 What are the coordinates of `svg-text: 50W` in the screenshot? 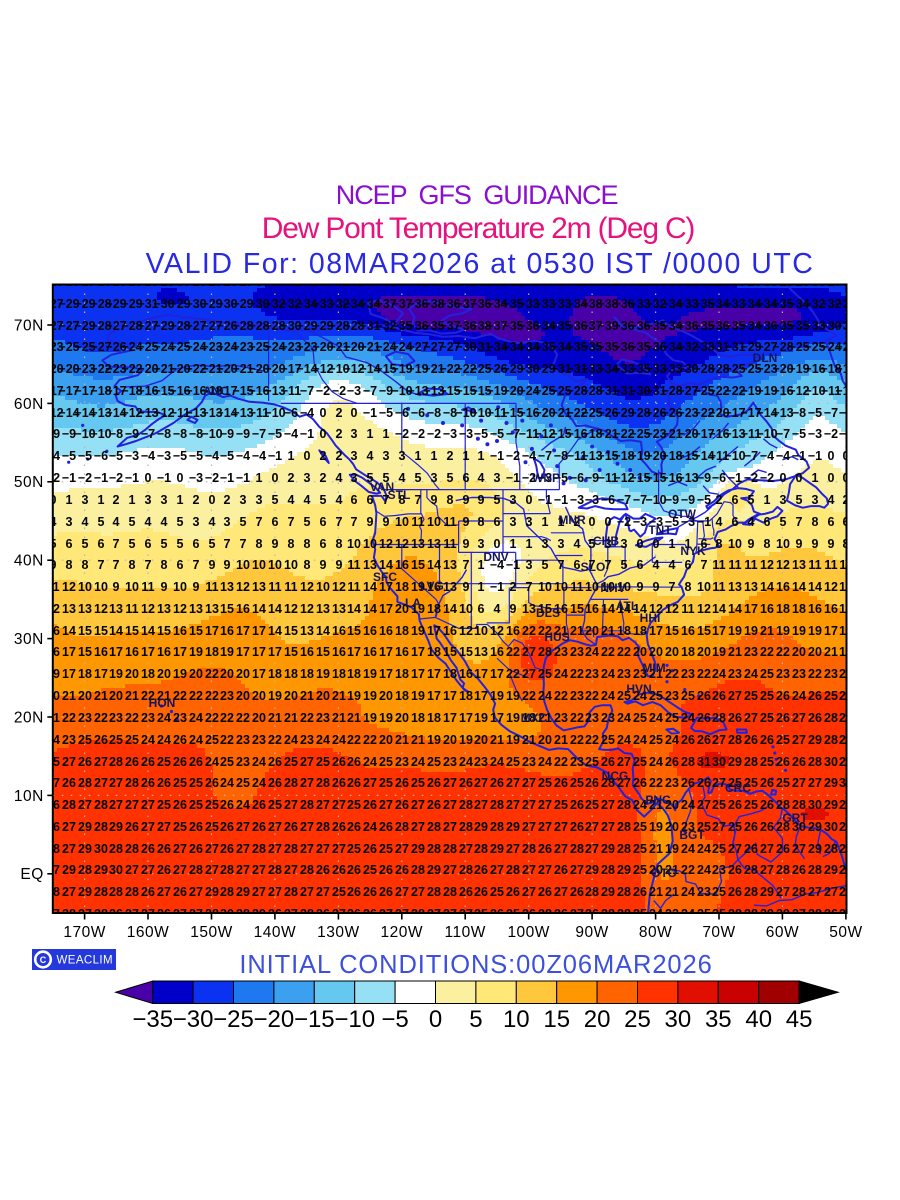 It's located at (845, 932).